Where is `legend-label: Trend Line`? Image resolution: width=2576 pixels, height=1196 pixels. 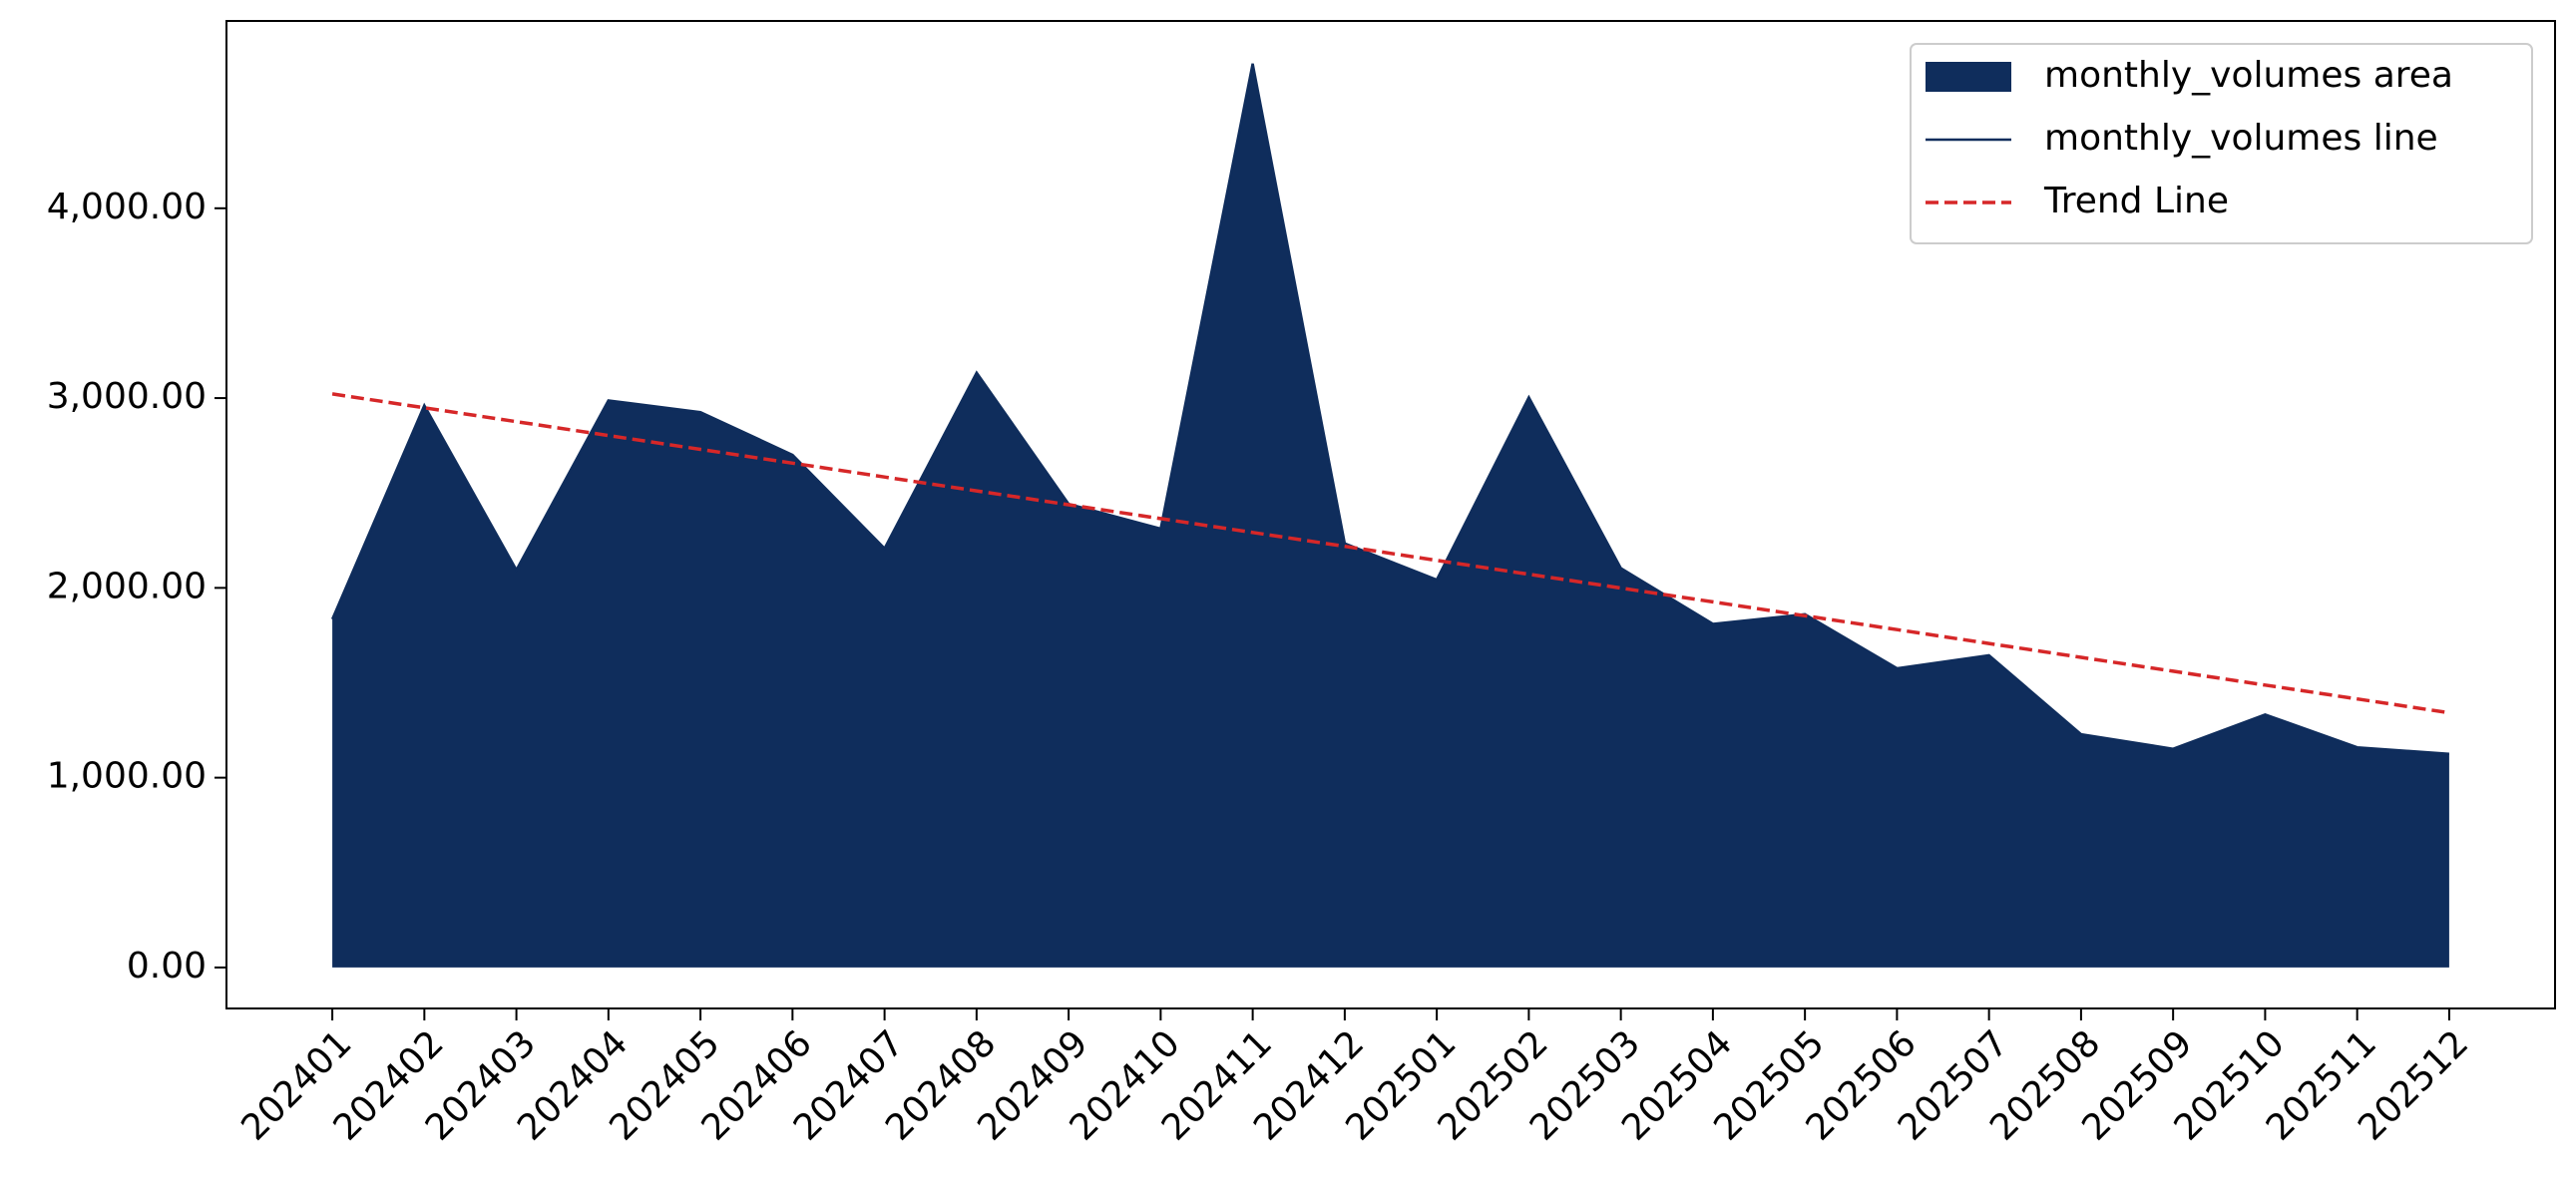 legend-label: Trend Line is located at coordinates (2136, 201).